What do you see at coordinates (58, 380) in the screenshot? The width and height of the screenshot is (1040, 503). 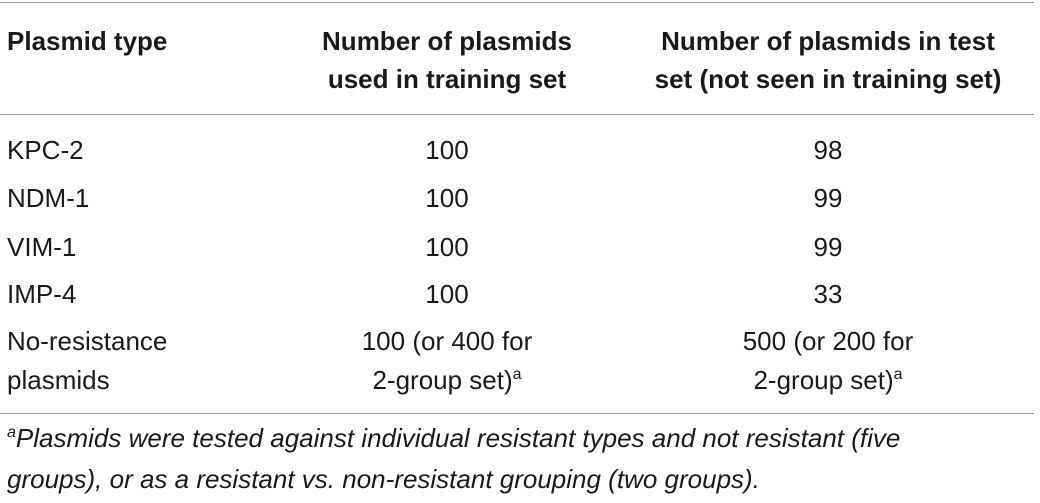 I see `row-type-line2: plasmids` at bounding box center [58, 380].